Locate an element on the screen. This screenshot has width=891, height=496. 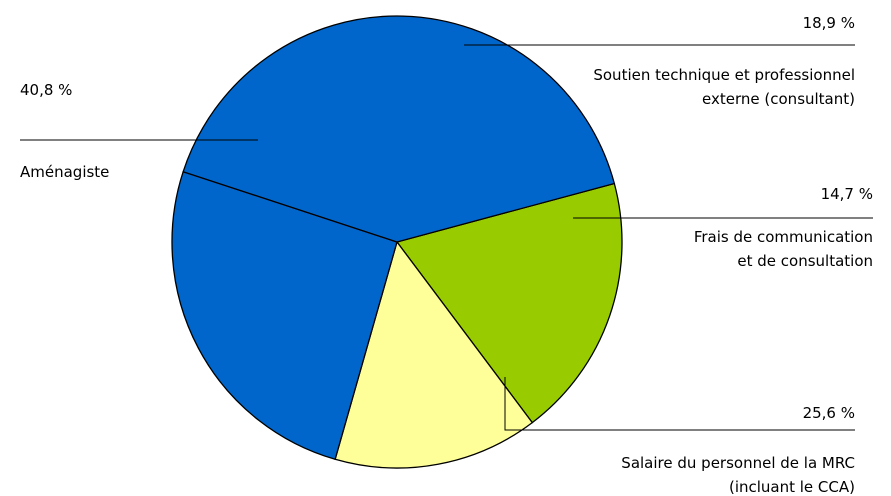
category-label-3-line-1: Salaire du personnel de la MRC is located at coordinates (738, 463).